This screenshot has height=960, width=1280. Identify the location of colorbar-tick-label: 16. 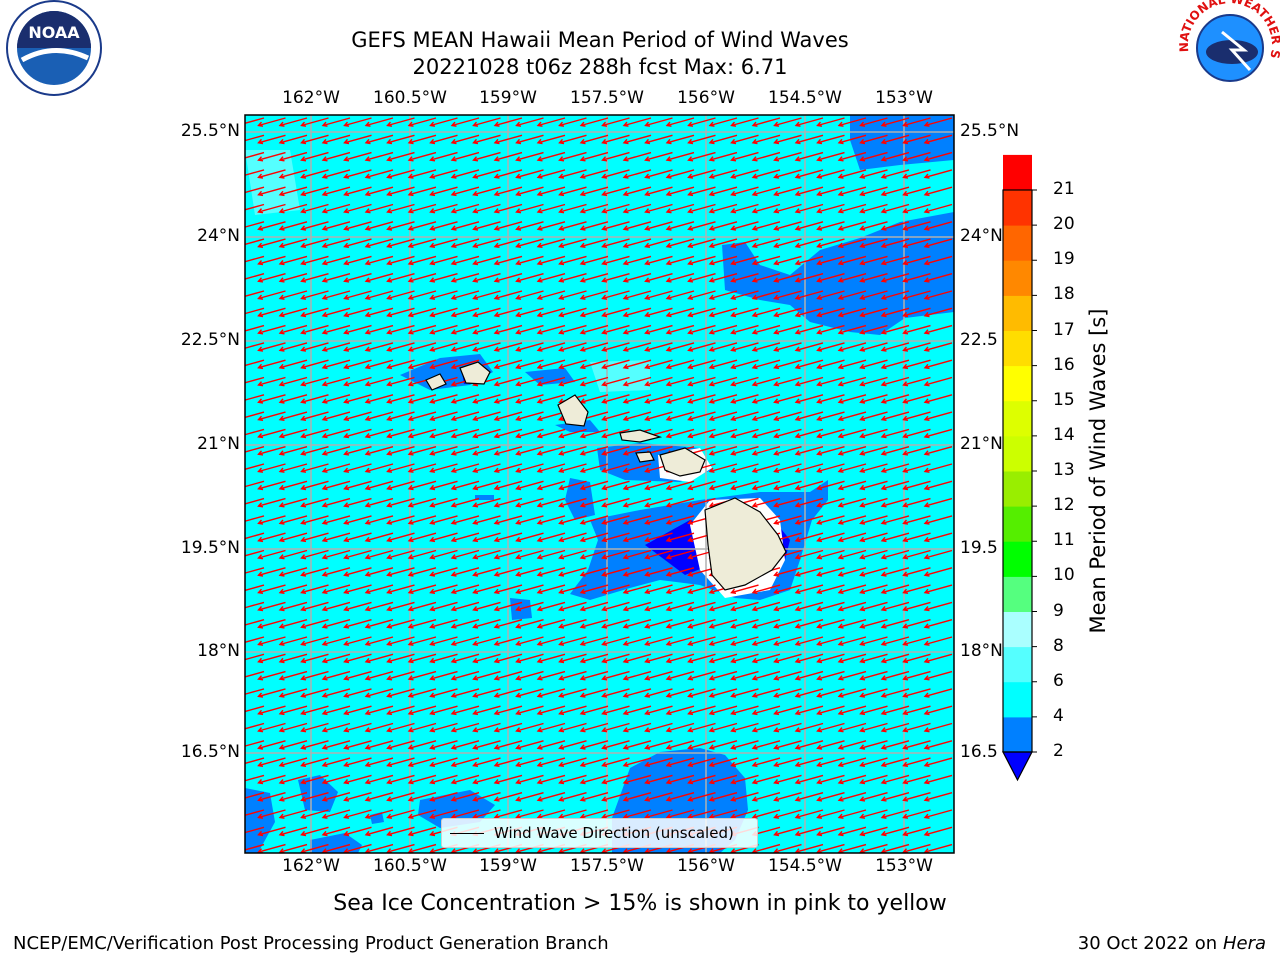
(1064, 364).